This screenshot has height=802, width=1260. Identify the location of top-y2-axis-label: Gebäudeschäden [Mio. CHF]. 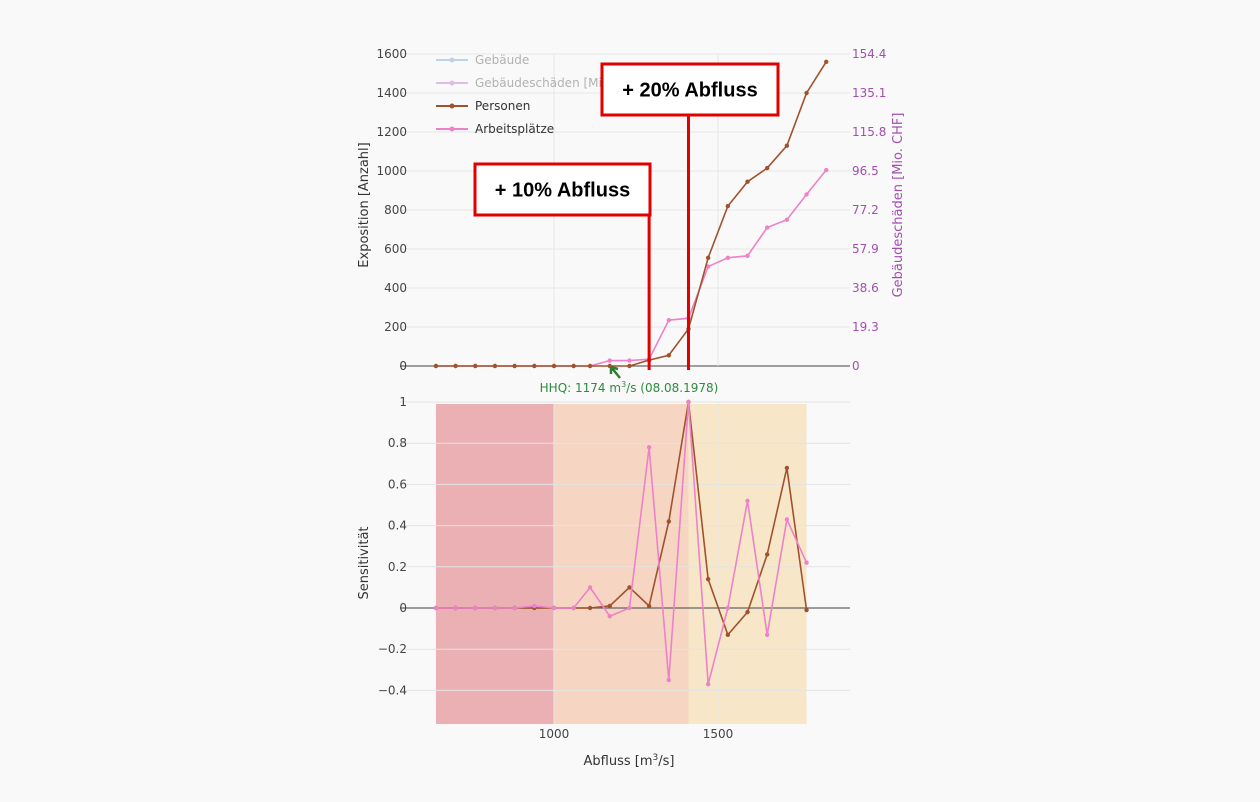
(898, 205).